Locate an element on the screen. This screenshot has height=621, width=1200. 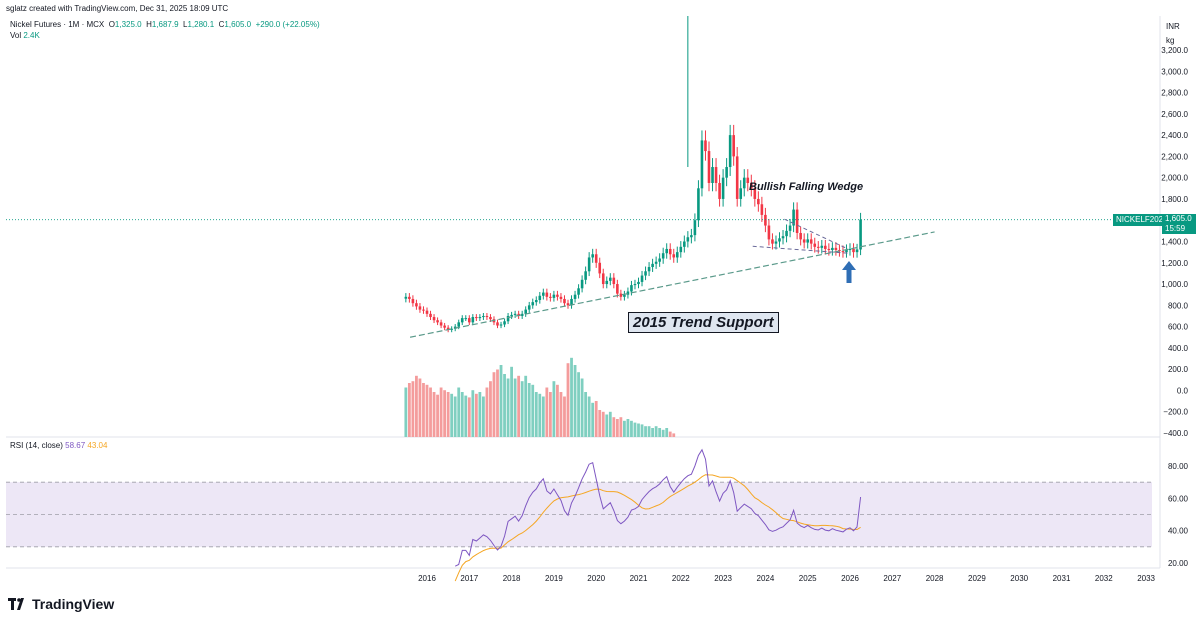
tradingview-logo: TradingView is located at coordinates (61, 604).